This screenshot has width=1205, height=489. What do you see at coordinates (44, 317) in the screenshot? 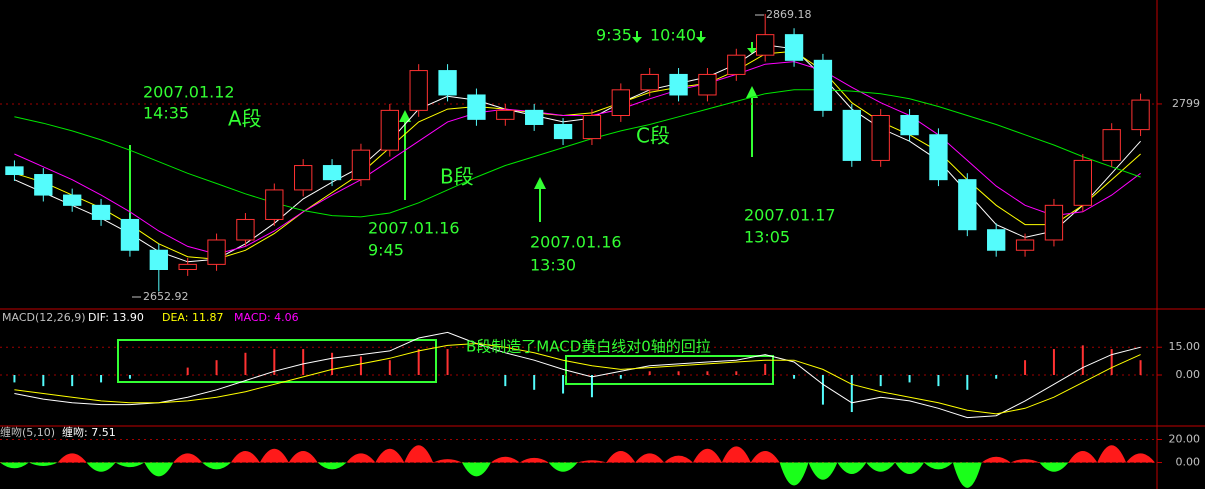
I see `indicator-label: MACD(12,26,9)` at bounding box center [44, 317].